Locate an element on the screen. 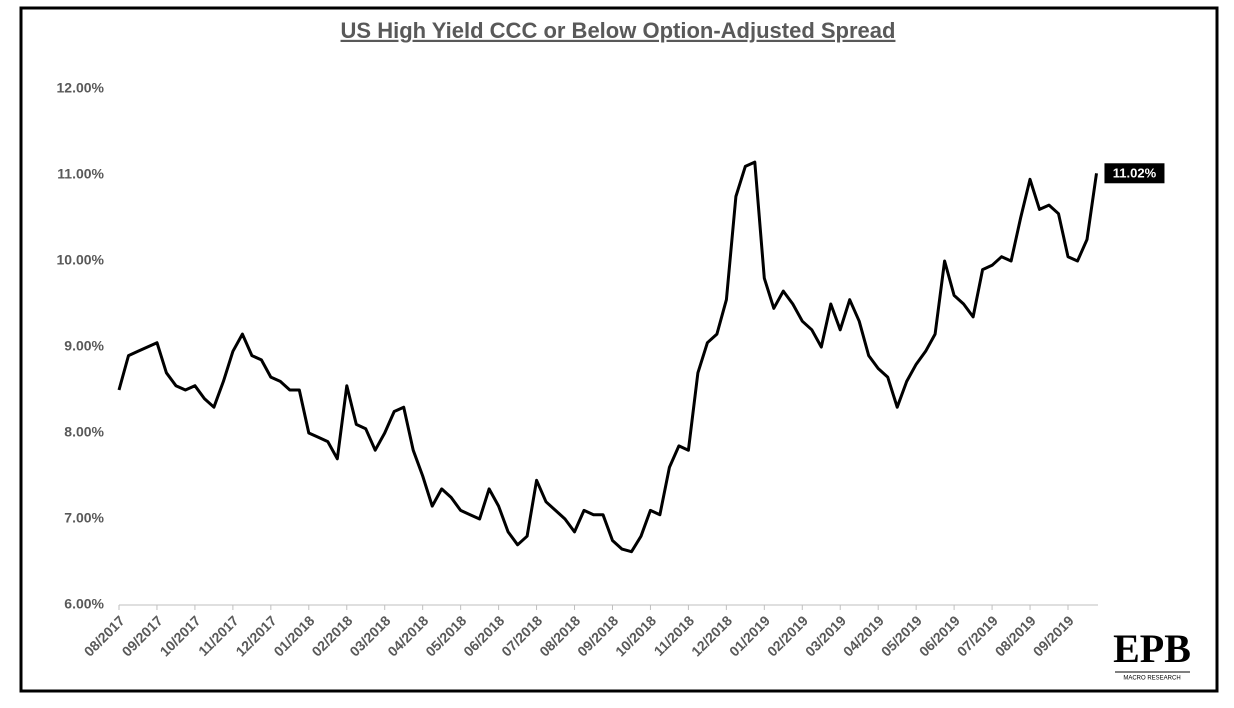 The height and width of the screenshot is (708, 1234). annotation-box is located at coordinates (1134, 173).